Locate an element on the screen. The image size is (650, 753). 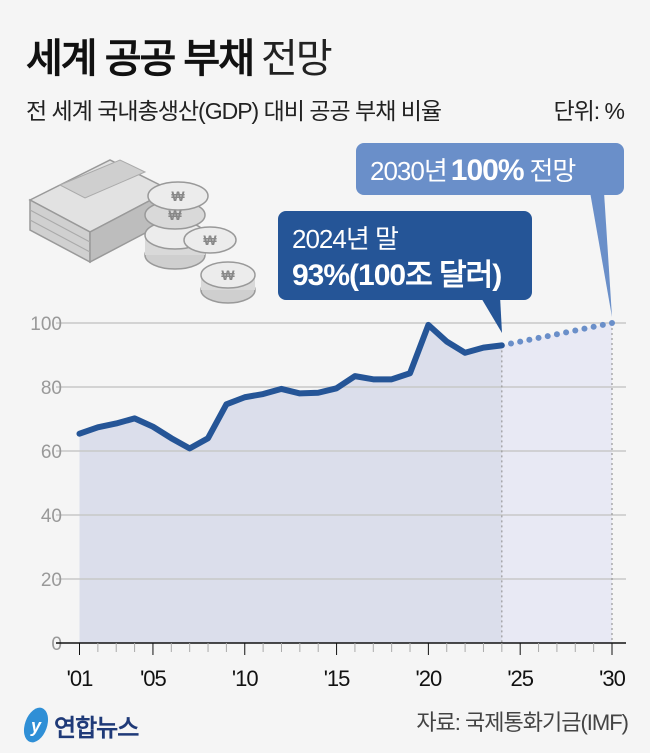
x-tick-label: '20 is located at coordinates (429, 678).